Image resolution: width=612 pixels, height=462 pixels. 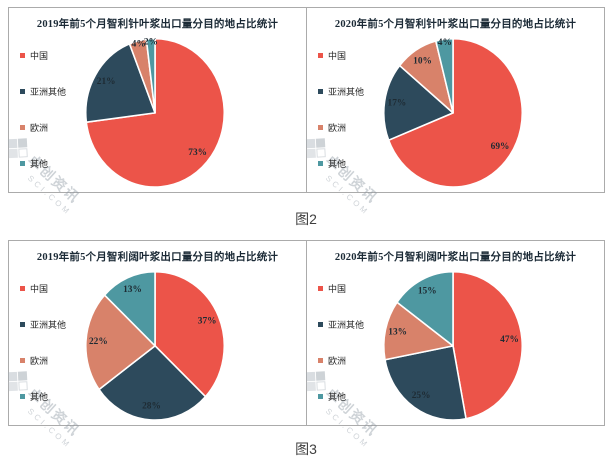 What do you see at coordinates (157, 24) in the screenshot?
I see `chart-title: 2019年前5个月智利针叶浆出口量分目的地占比统计` at bounding box center [157, 24].